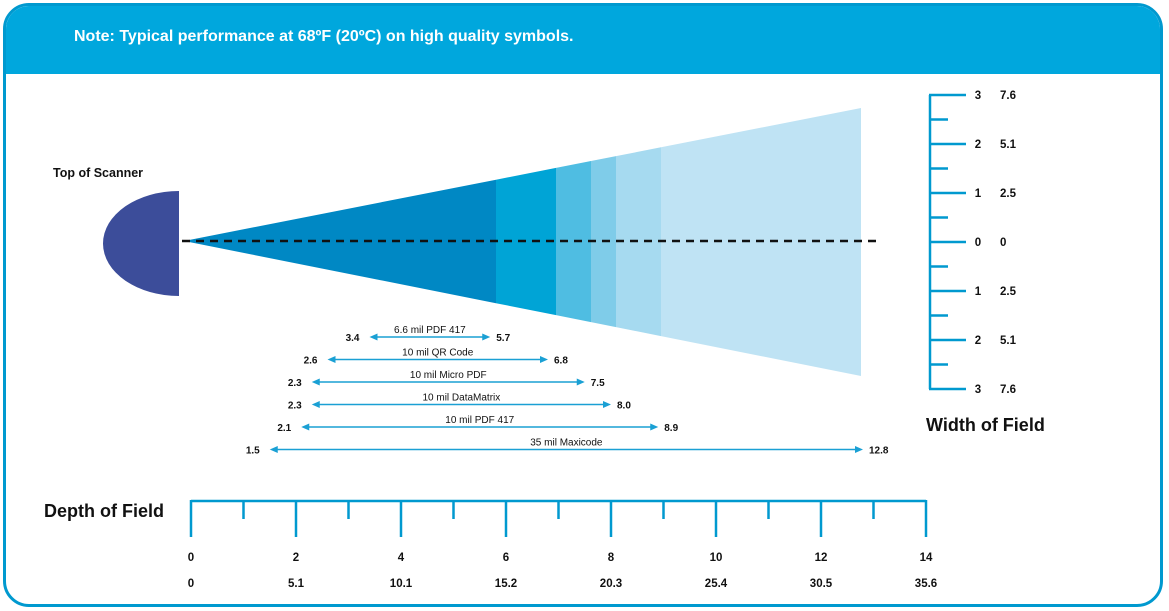  What do you see at coordinates (296, 584) in the screenshot?
I see `depth-tick-label-cm: 5.1` at bounding box center [296, 584].